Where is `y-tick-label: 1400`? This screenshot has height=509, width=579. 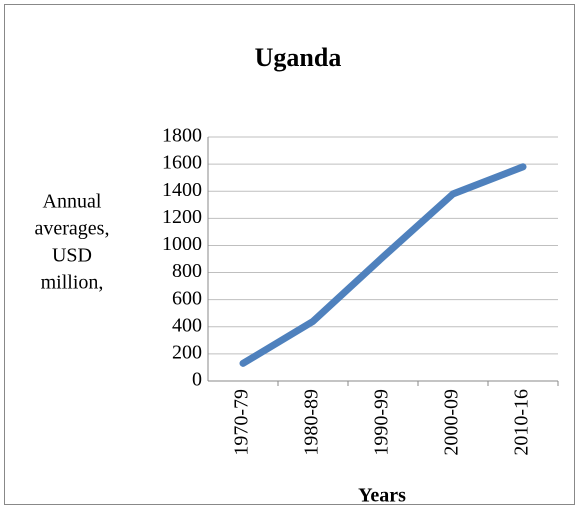 y-tick-label: 1400 is located at coordinates (182, 190).